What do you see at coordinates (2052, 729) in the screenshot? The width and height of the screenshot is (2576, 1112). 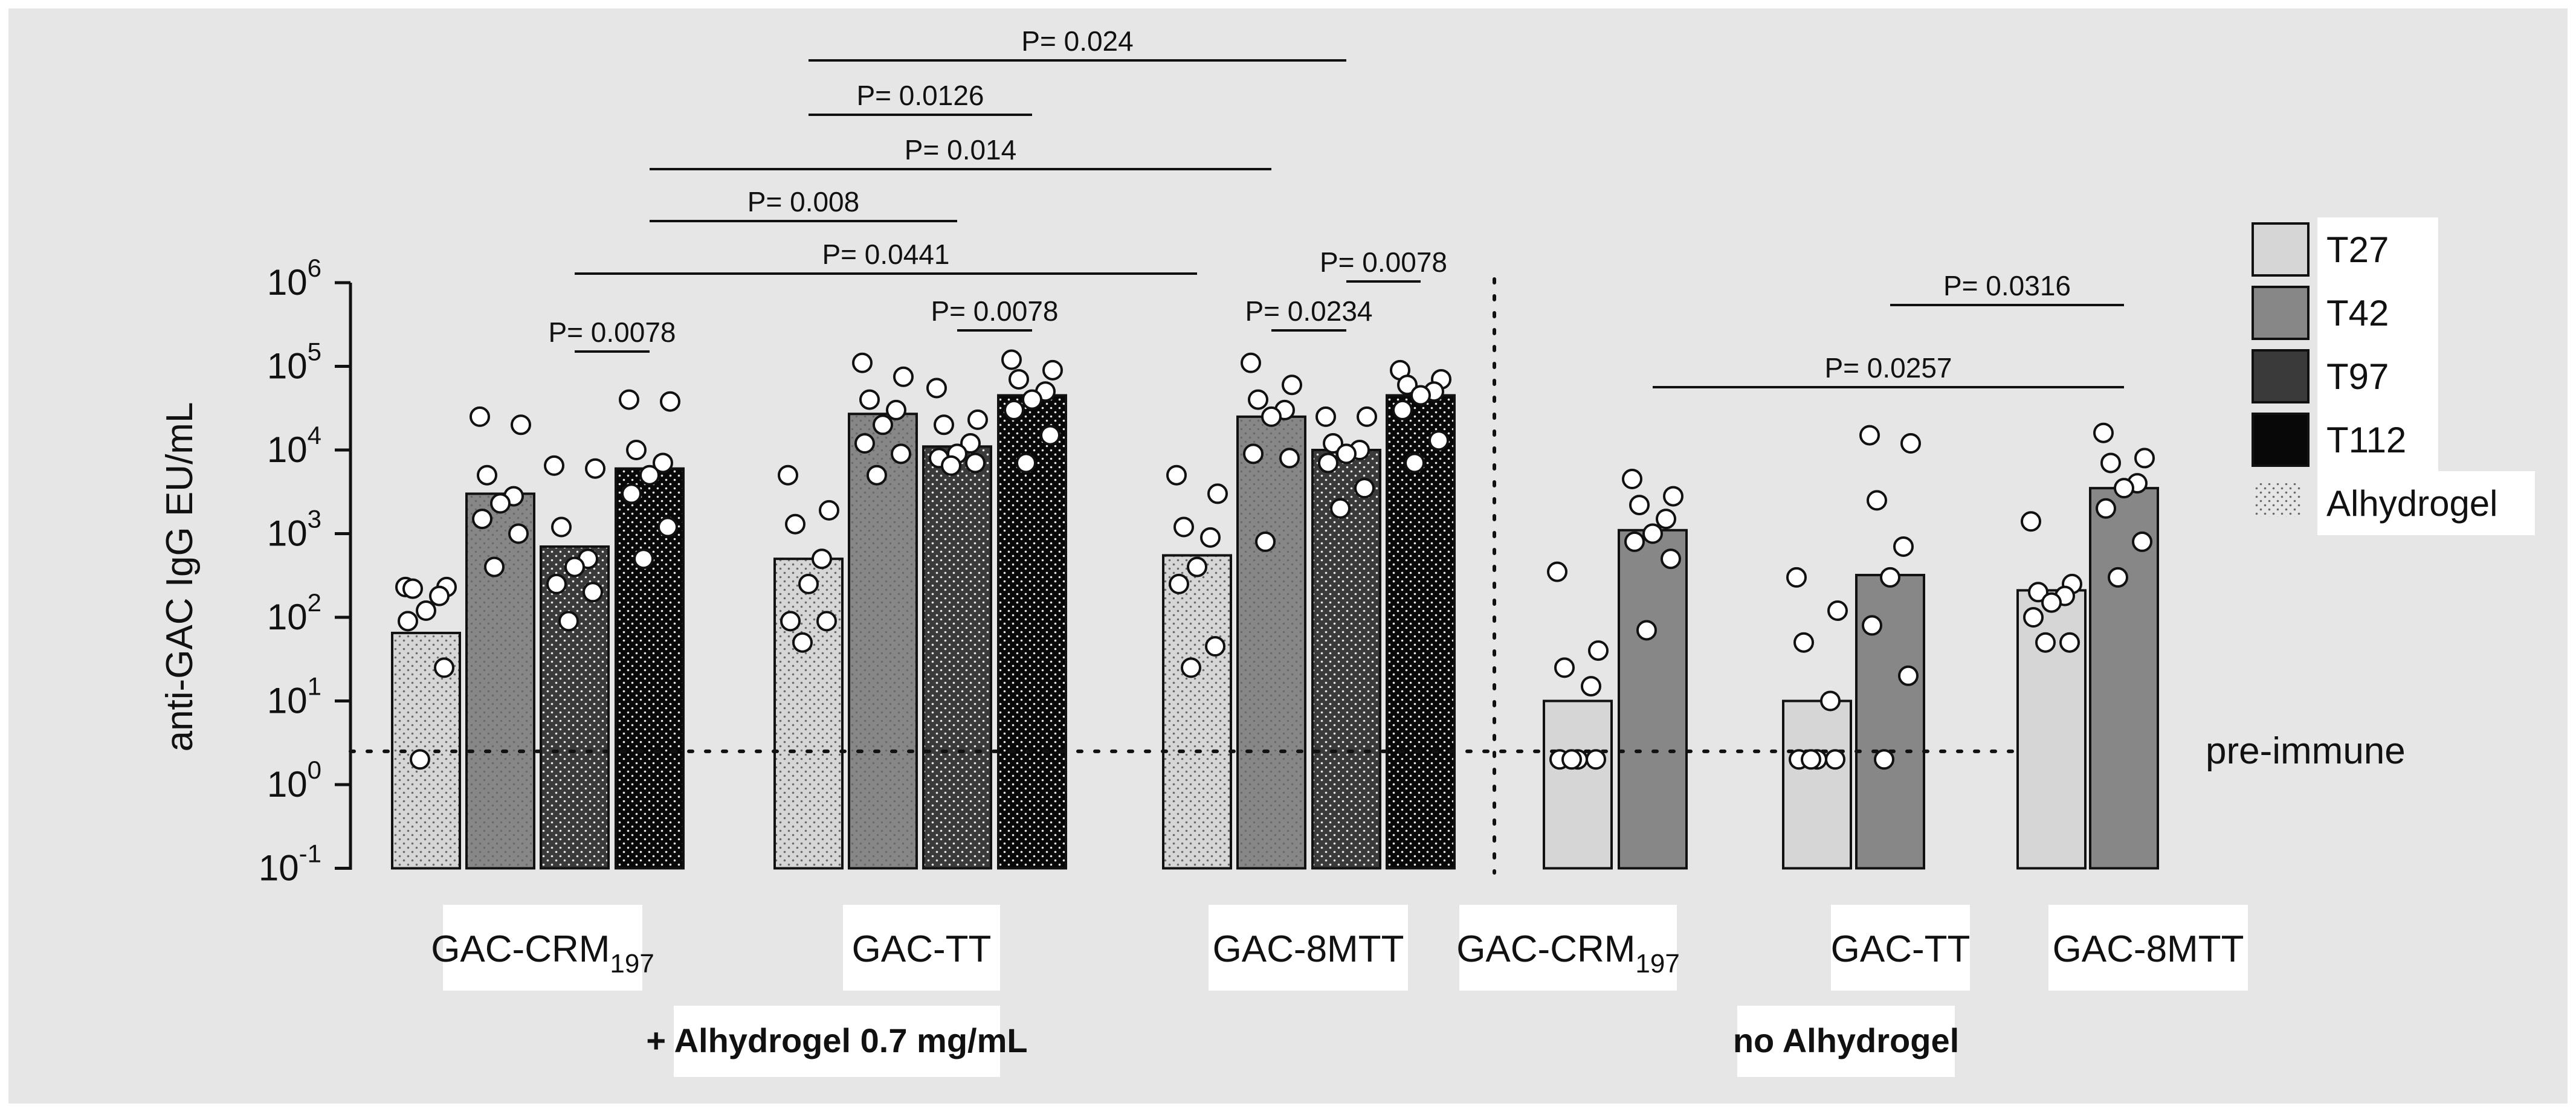 I see `bar-g5-T27` at bounding box center [2052, 729].